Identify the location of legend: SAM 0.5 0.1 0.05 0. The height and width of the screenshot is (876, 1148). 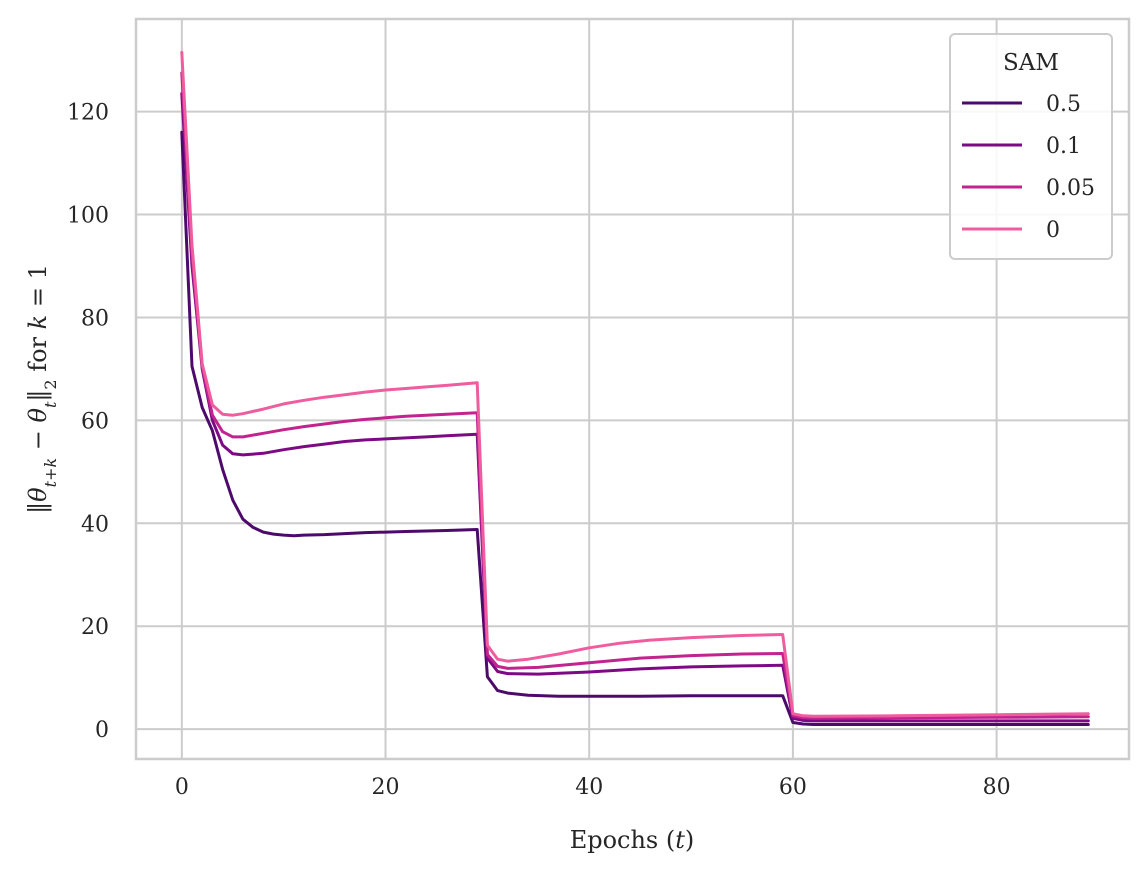
(1031, 146).